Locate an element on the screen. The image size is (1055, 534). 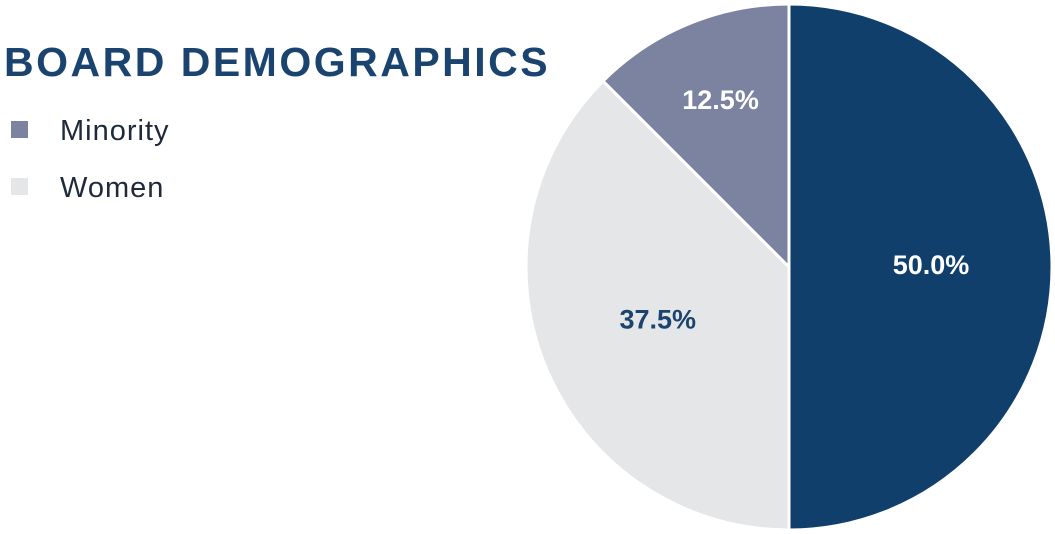
legend-label: Minority is located at coordinates (115, 131).